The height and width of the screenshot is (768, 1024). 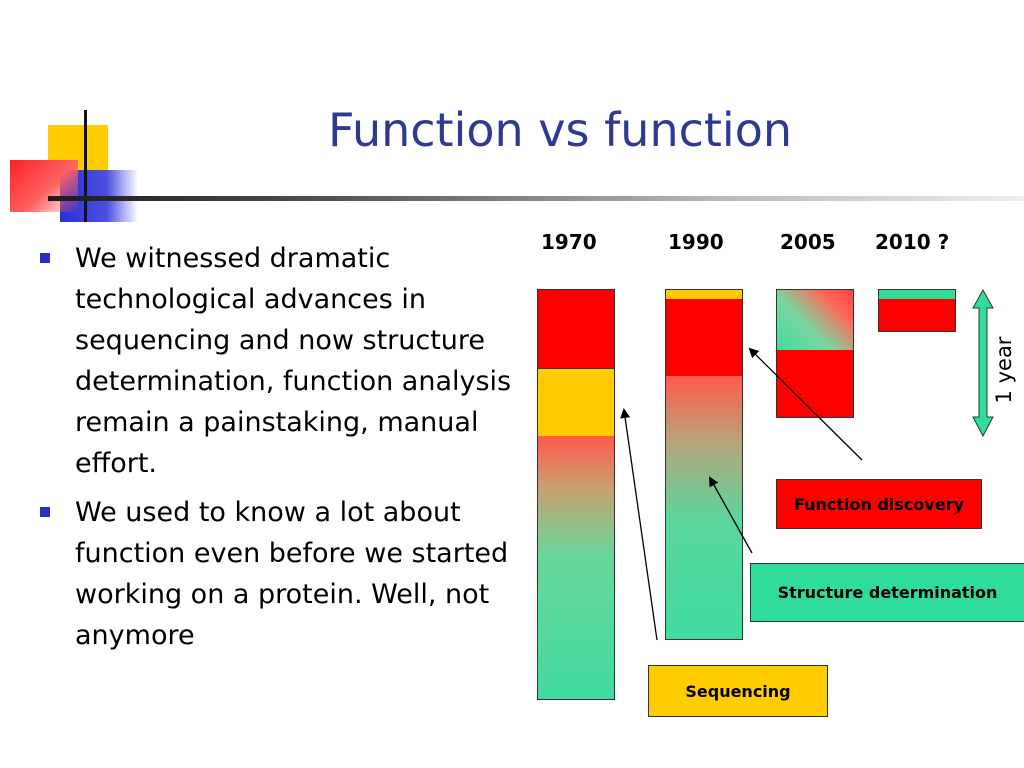 What do you see at coordinates (917, 315) in the screenshot?
I see `bar-2010-function-segment` at bounding box center [917, 315].